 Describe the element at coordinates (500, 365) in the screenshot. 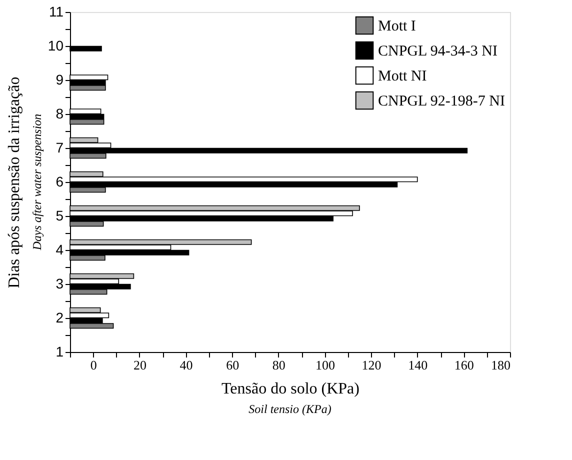

I see `x-tick-label: 180` at that location.